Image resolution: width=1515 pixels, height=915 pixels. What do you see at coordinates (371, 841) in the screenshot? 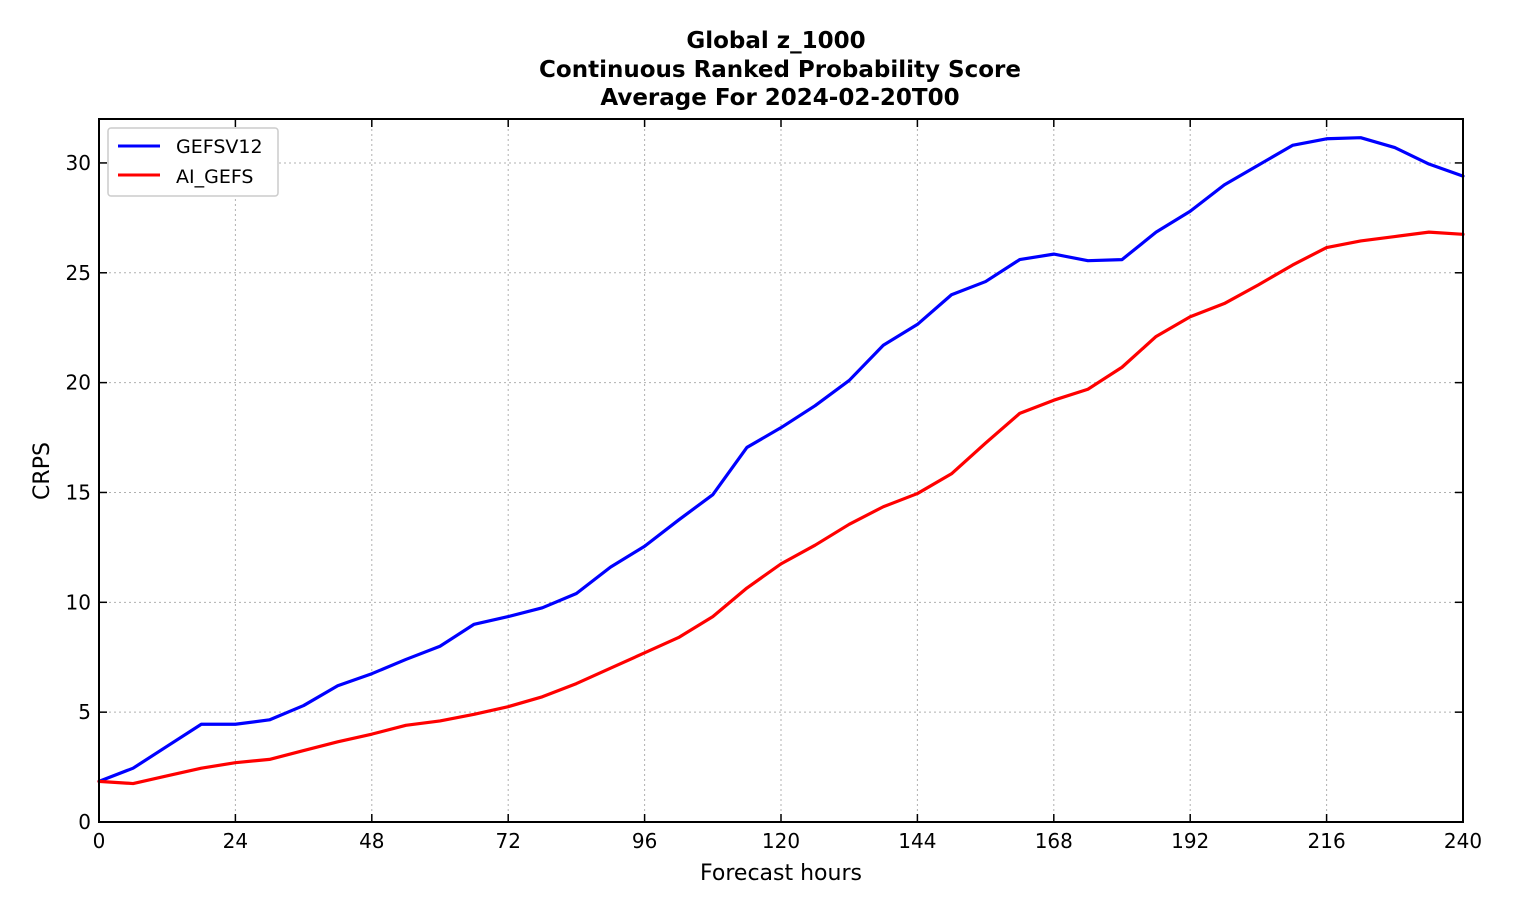
I see `x-tick-label: 48` at bounding box center [371, 841].